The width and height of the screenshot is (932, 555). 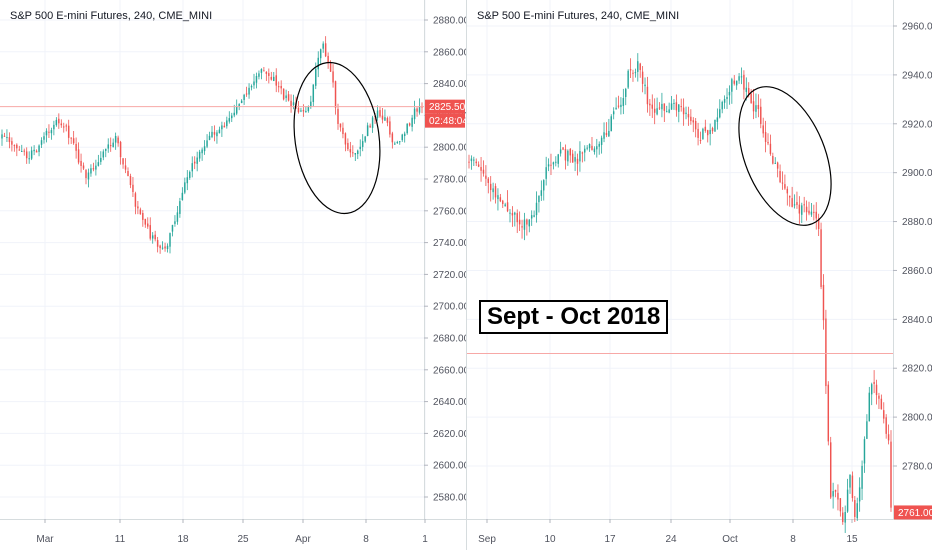 I want to click on price-tick-label: 2720.00, so click(x=449, y=275).